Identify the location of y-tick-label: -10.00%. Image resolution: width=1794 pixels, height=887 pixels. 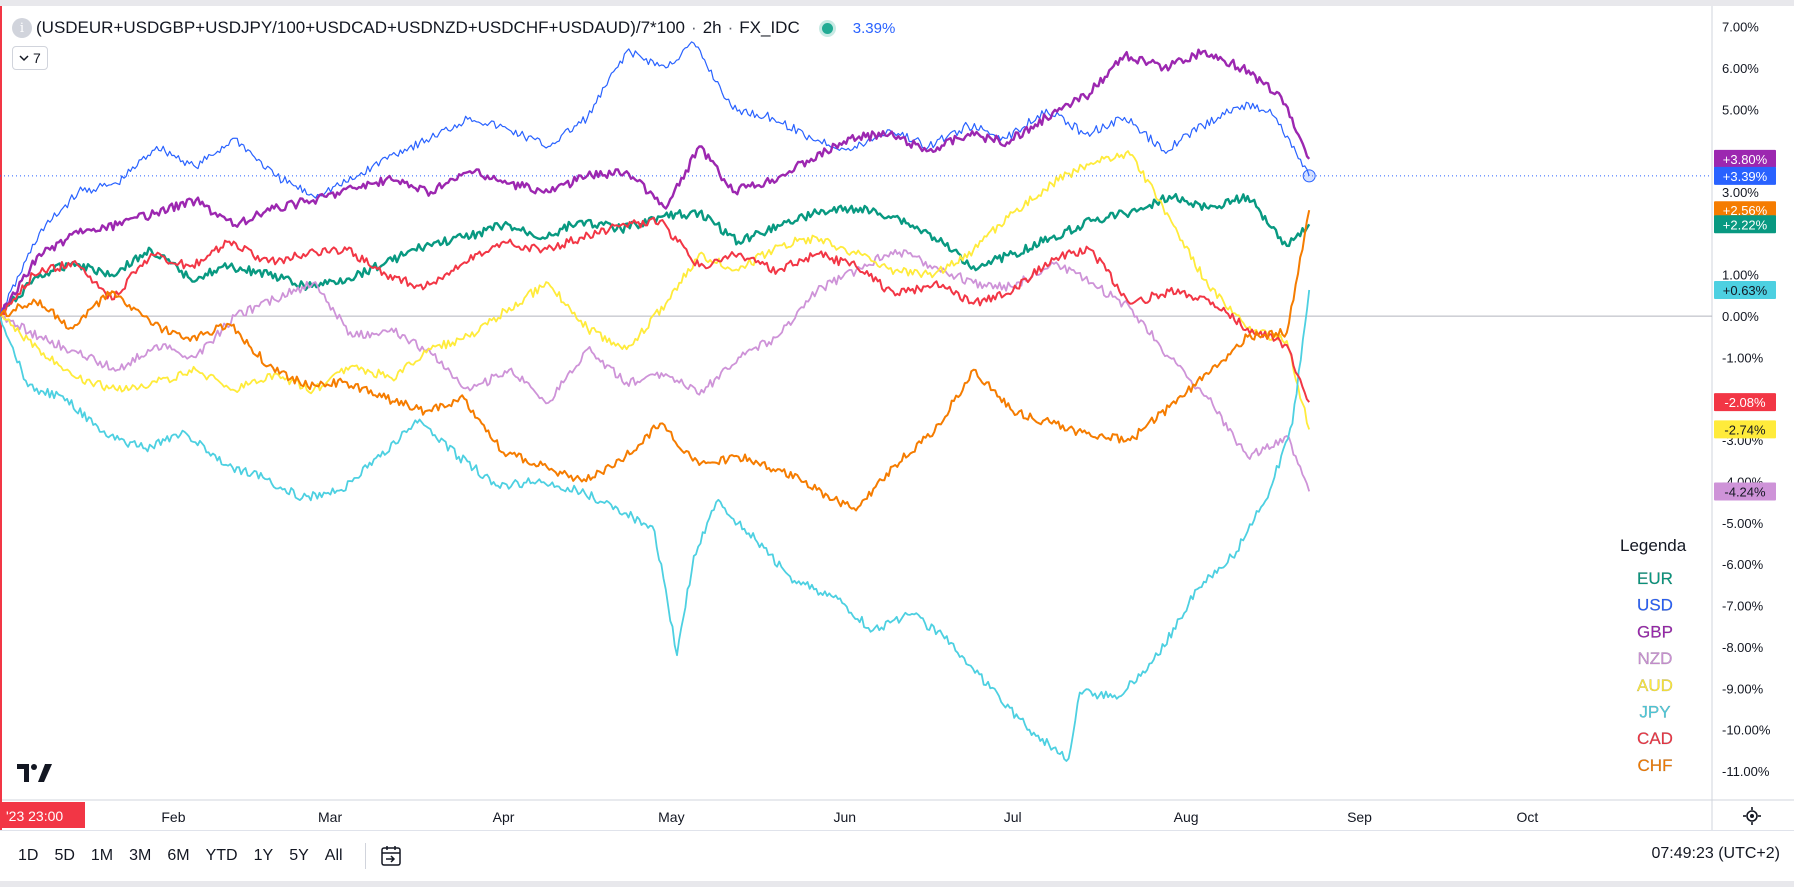
(1746, 730).